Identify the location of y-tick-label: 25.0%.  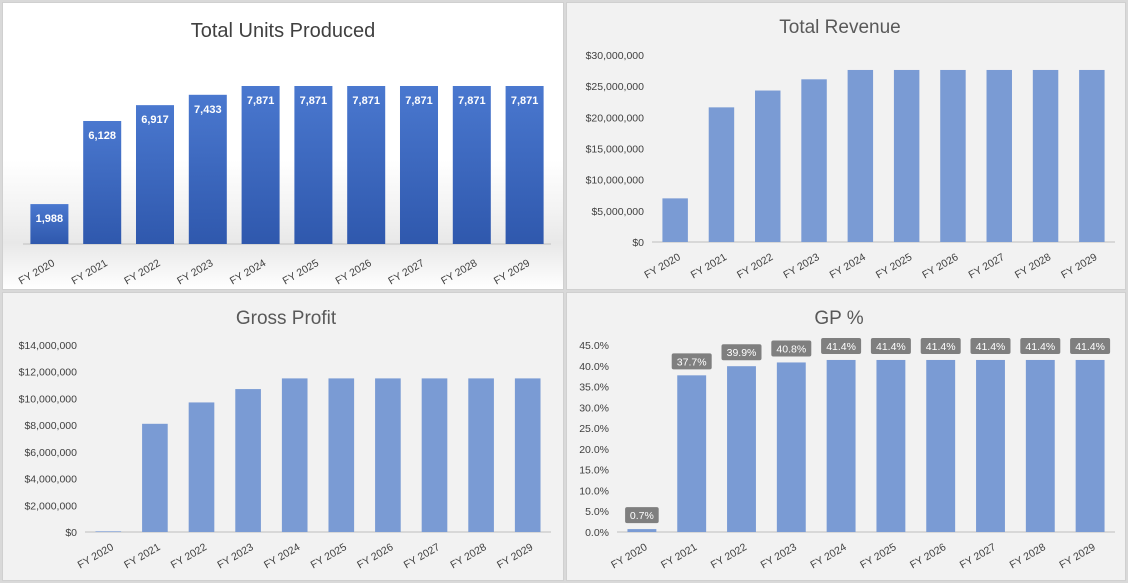
(594, 429).